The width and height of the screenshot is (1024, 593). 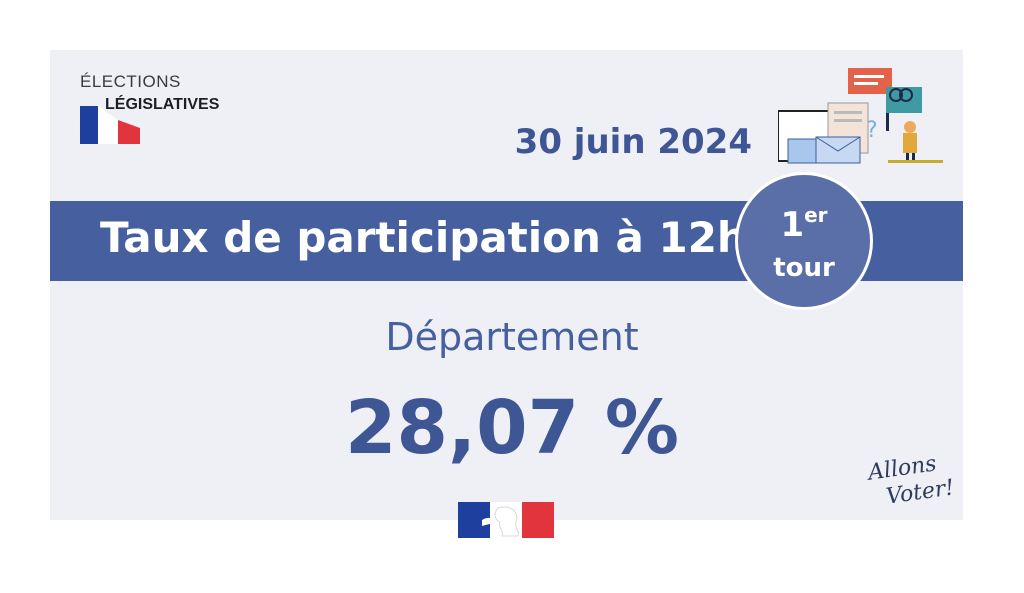 I want to click on banner-title: Taux de participation à 12h, so click(x=423, y=237).